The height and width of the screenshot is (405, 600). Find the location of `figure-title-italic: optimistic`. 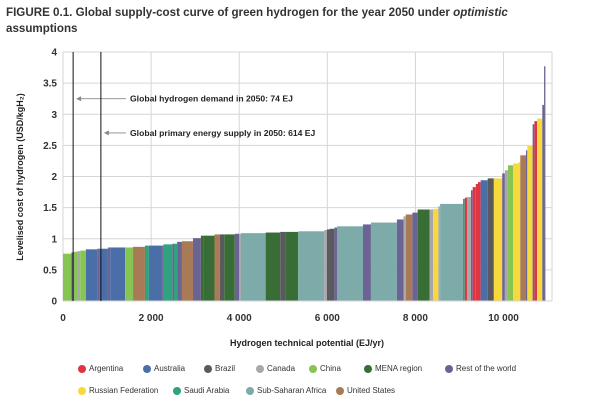

figure-title-italic: optimistic is located at coordinates (480, 12).